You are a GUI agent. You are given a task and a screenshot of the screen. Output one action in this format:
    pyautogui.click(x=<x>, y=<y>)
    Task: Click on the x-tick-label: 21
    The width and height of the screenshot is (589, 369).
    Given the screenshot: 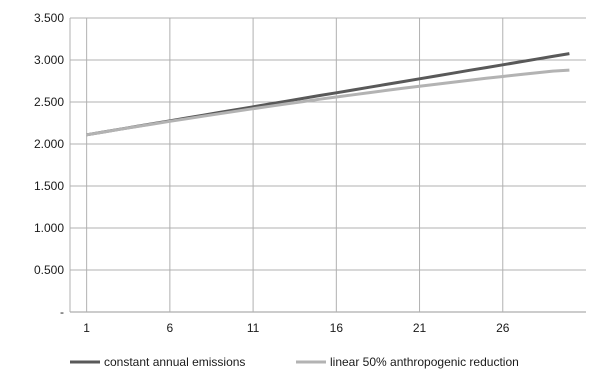 What is the action you would take?
    pyautogui.click(x=420, y=328)
    